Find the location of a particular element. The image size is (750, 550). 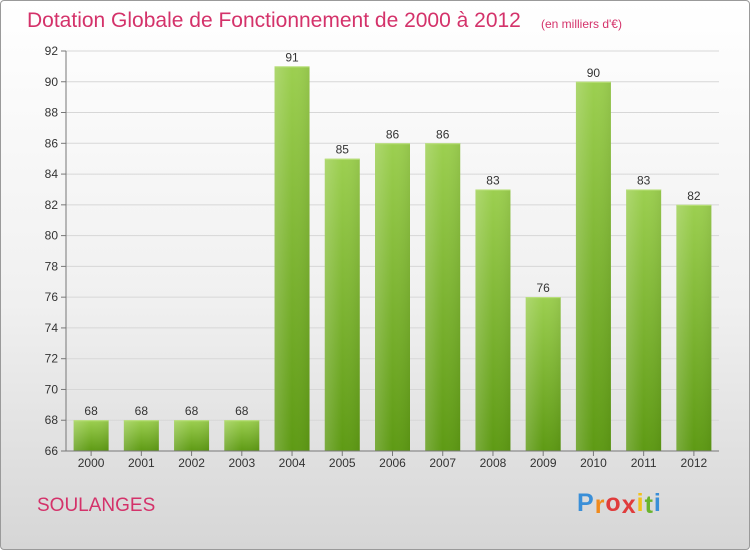

y-tick-label: 72 is located at coordinates (52, 359).